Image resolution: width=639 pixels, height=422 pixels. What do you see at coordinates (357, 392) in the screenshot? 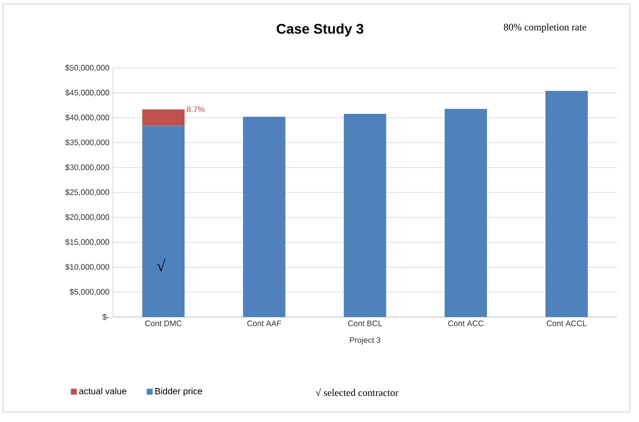
I see `text: √ selected contractor` at bounding box center [357, 392].